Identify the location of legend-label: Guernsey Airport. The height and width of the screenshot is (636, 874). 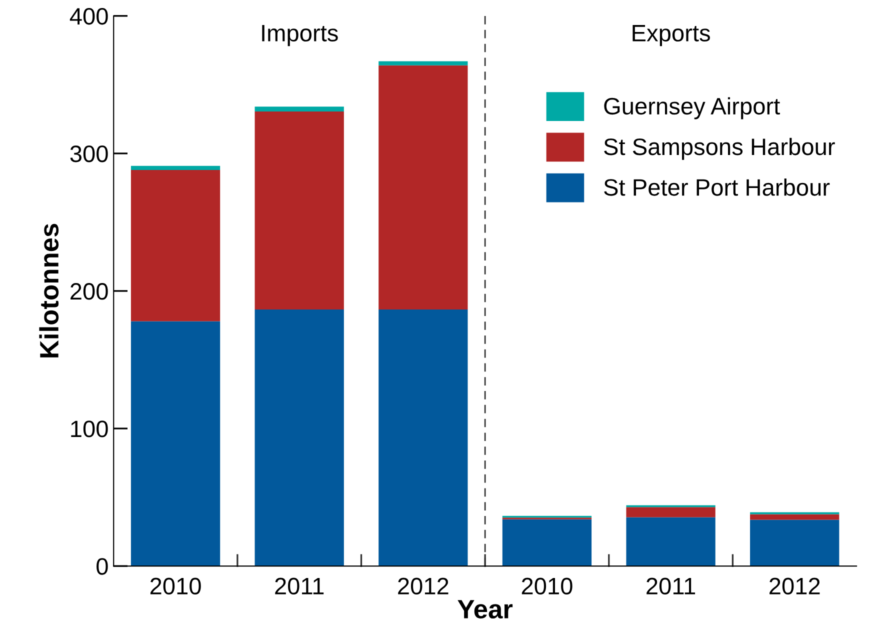
(692, 108).